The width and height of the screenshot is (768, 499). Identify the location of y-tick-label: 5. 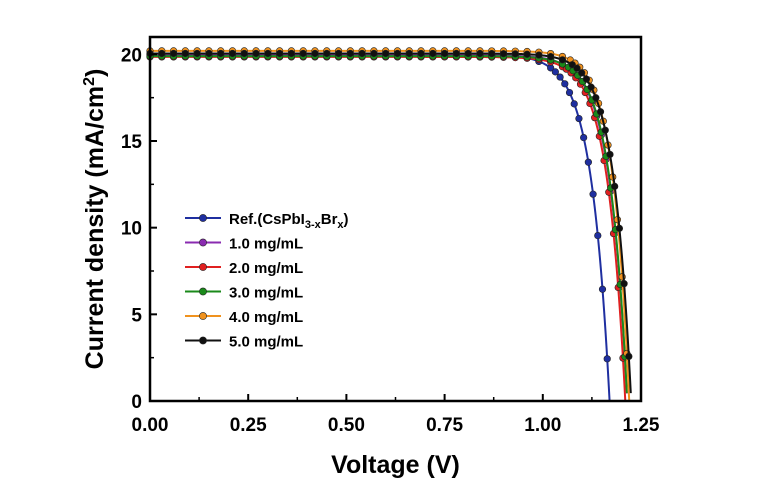
(136, 315).